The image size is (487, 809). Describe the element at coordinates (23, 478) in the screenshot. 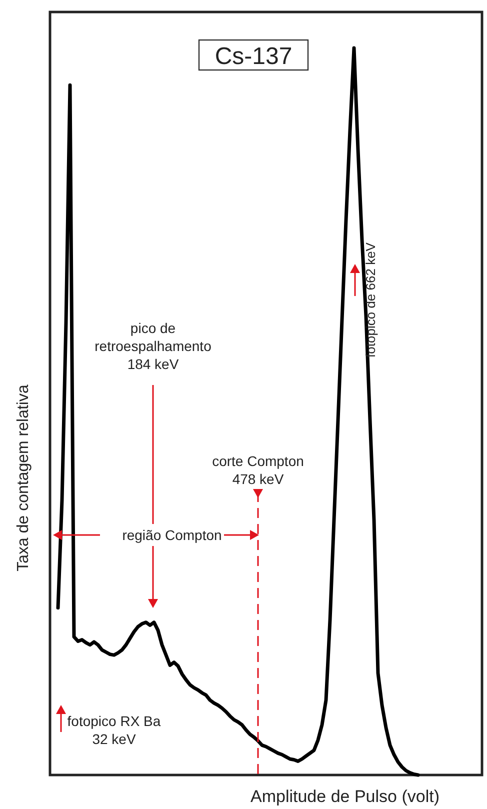

I see `y-axis-title: Taxa de contagem relativa` at that location.